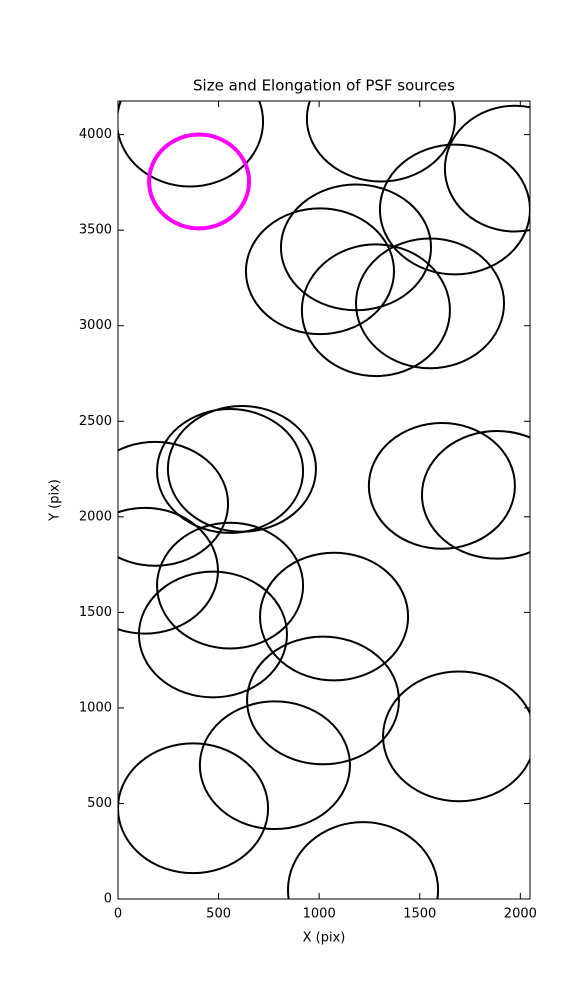 The image size is (588, 1004). I want to click on x-axis-label: X (pix), so click(324, 938).